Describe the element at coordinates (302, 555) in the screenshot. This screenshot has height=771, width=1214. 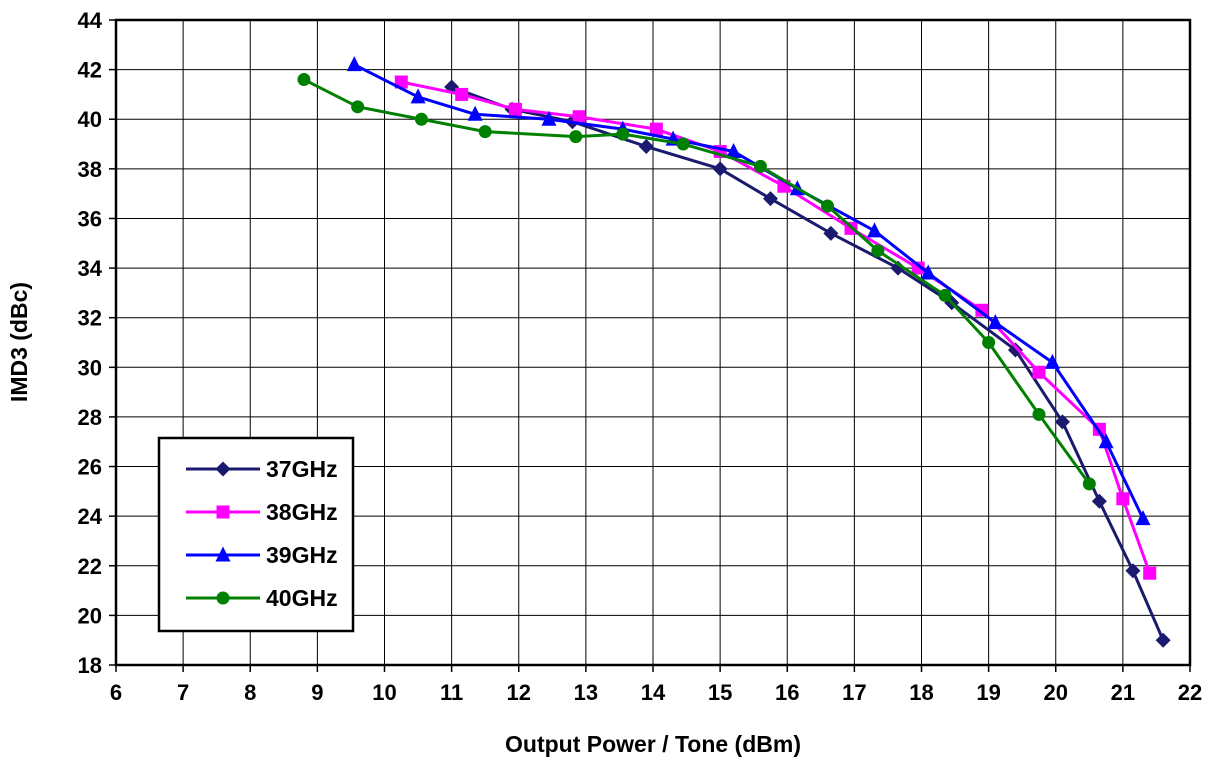
I see `legend-label: 39GHz` at that location.